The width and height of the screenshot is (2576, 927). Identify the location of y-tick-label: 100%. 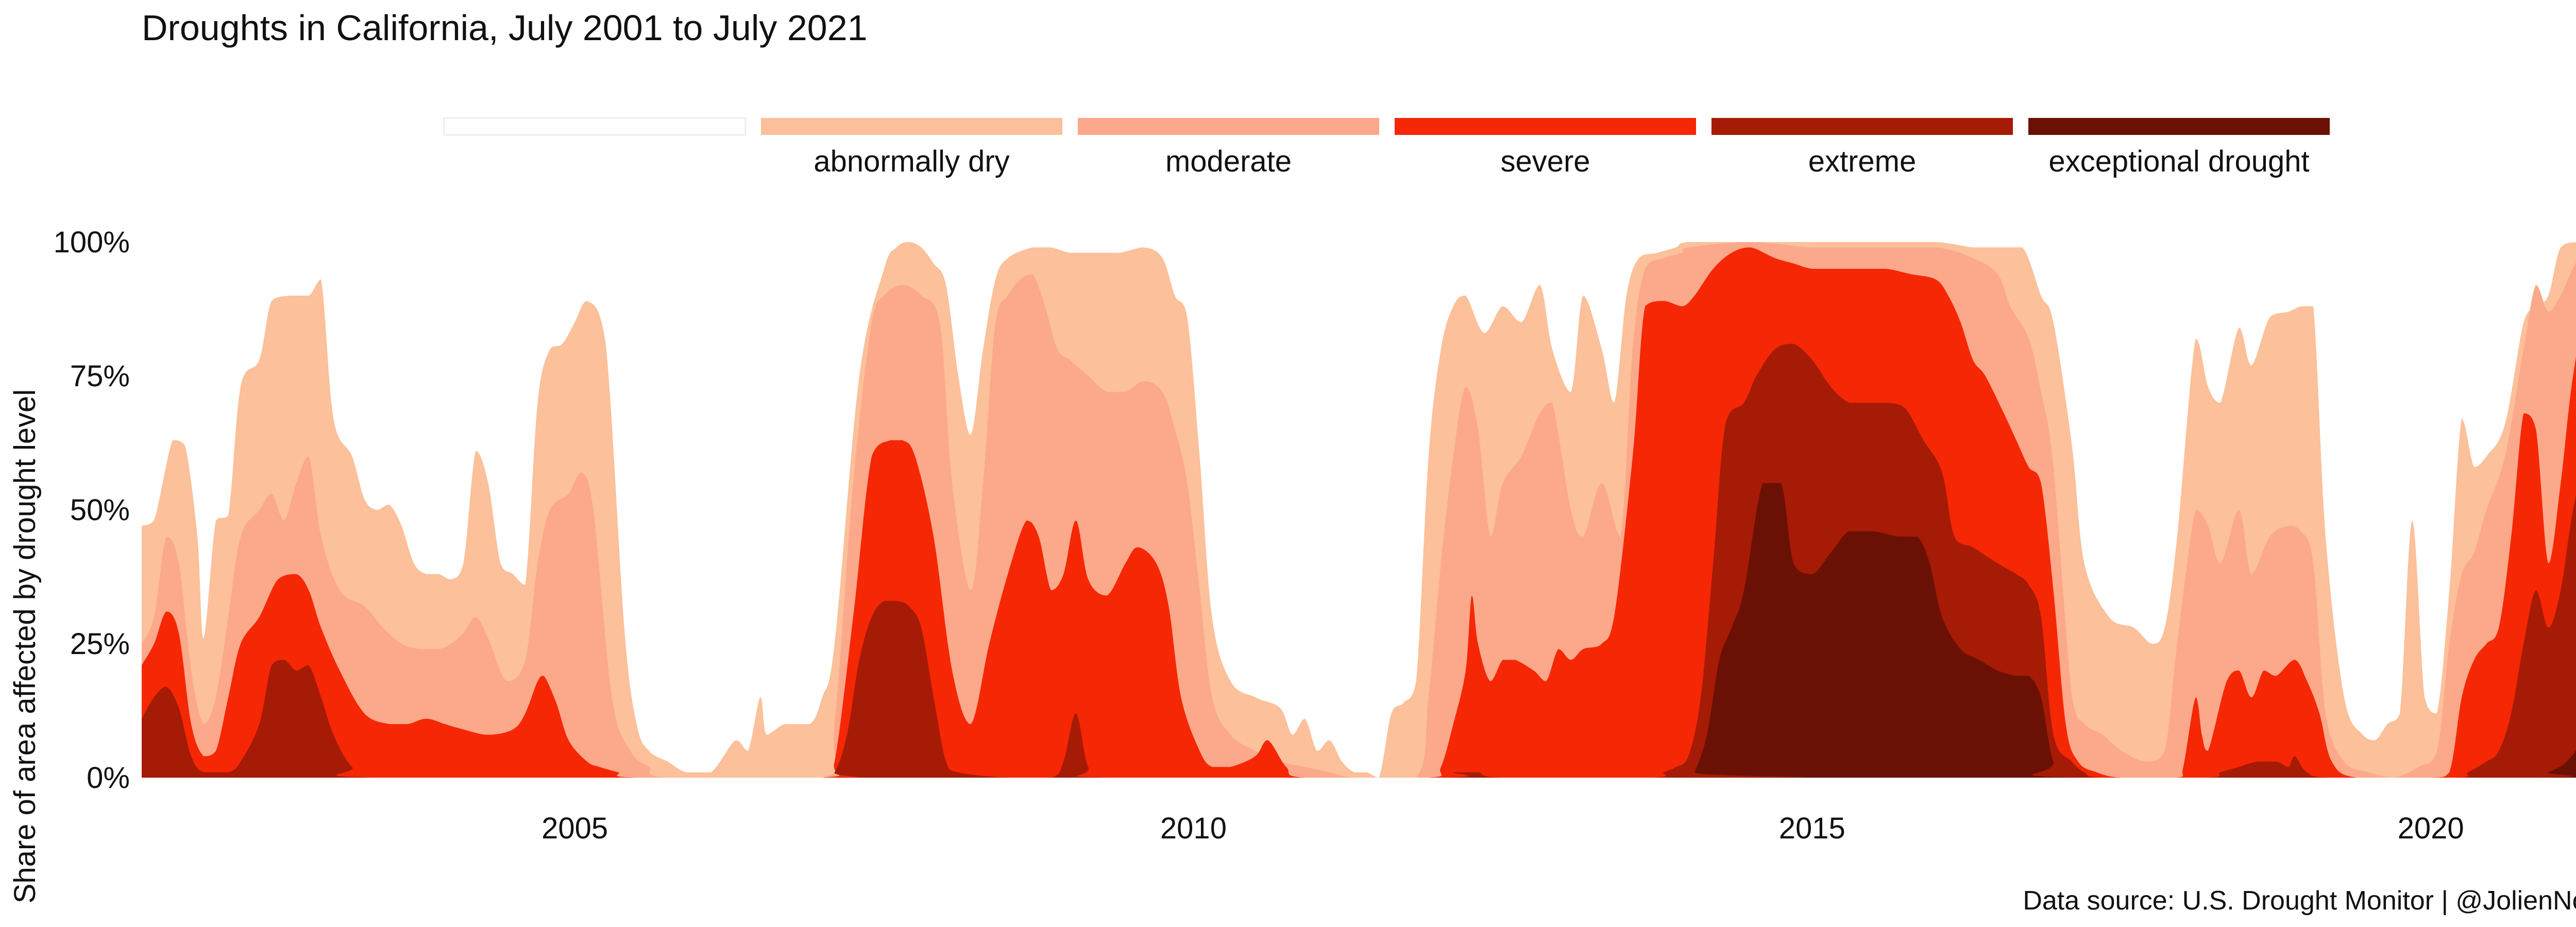
(92, 242).